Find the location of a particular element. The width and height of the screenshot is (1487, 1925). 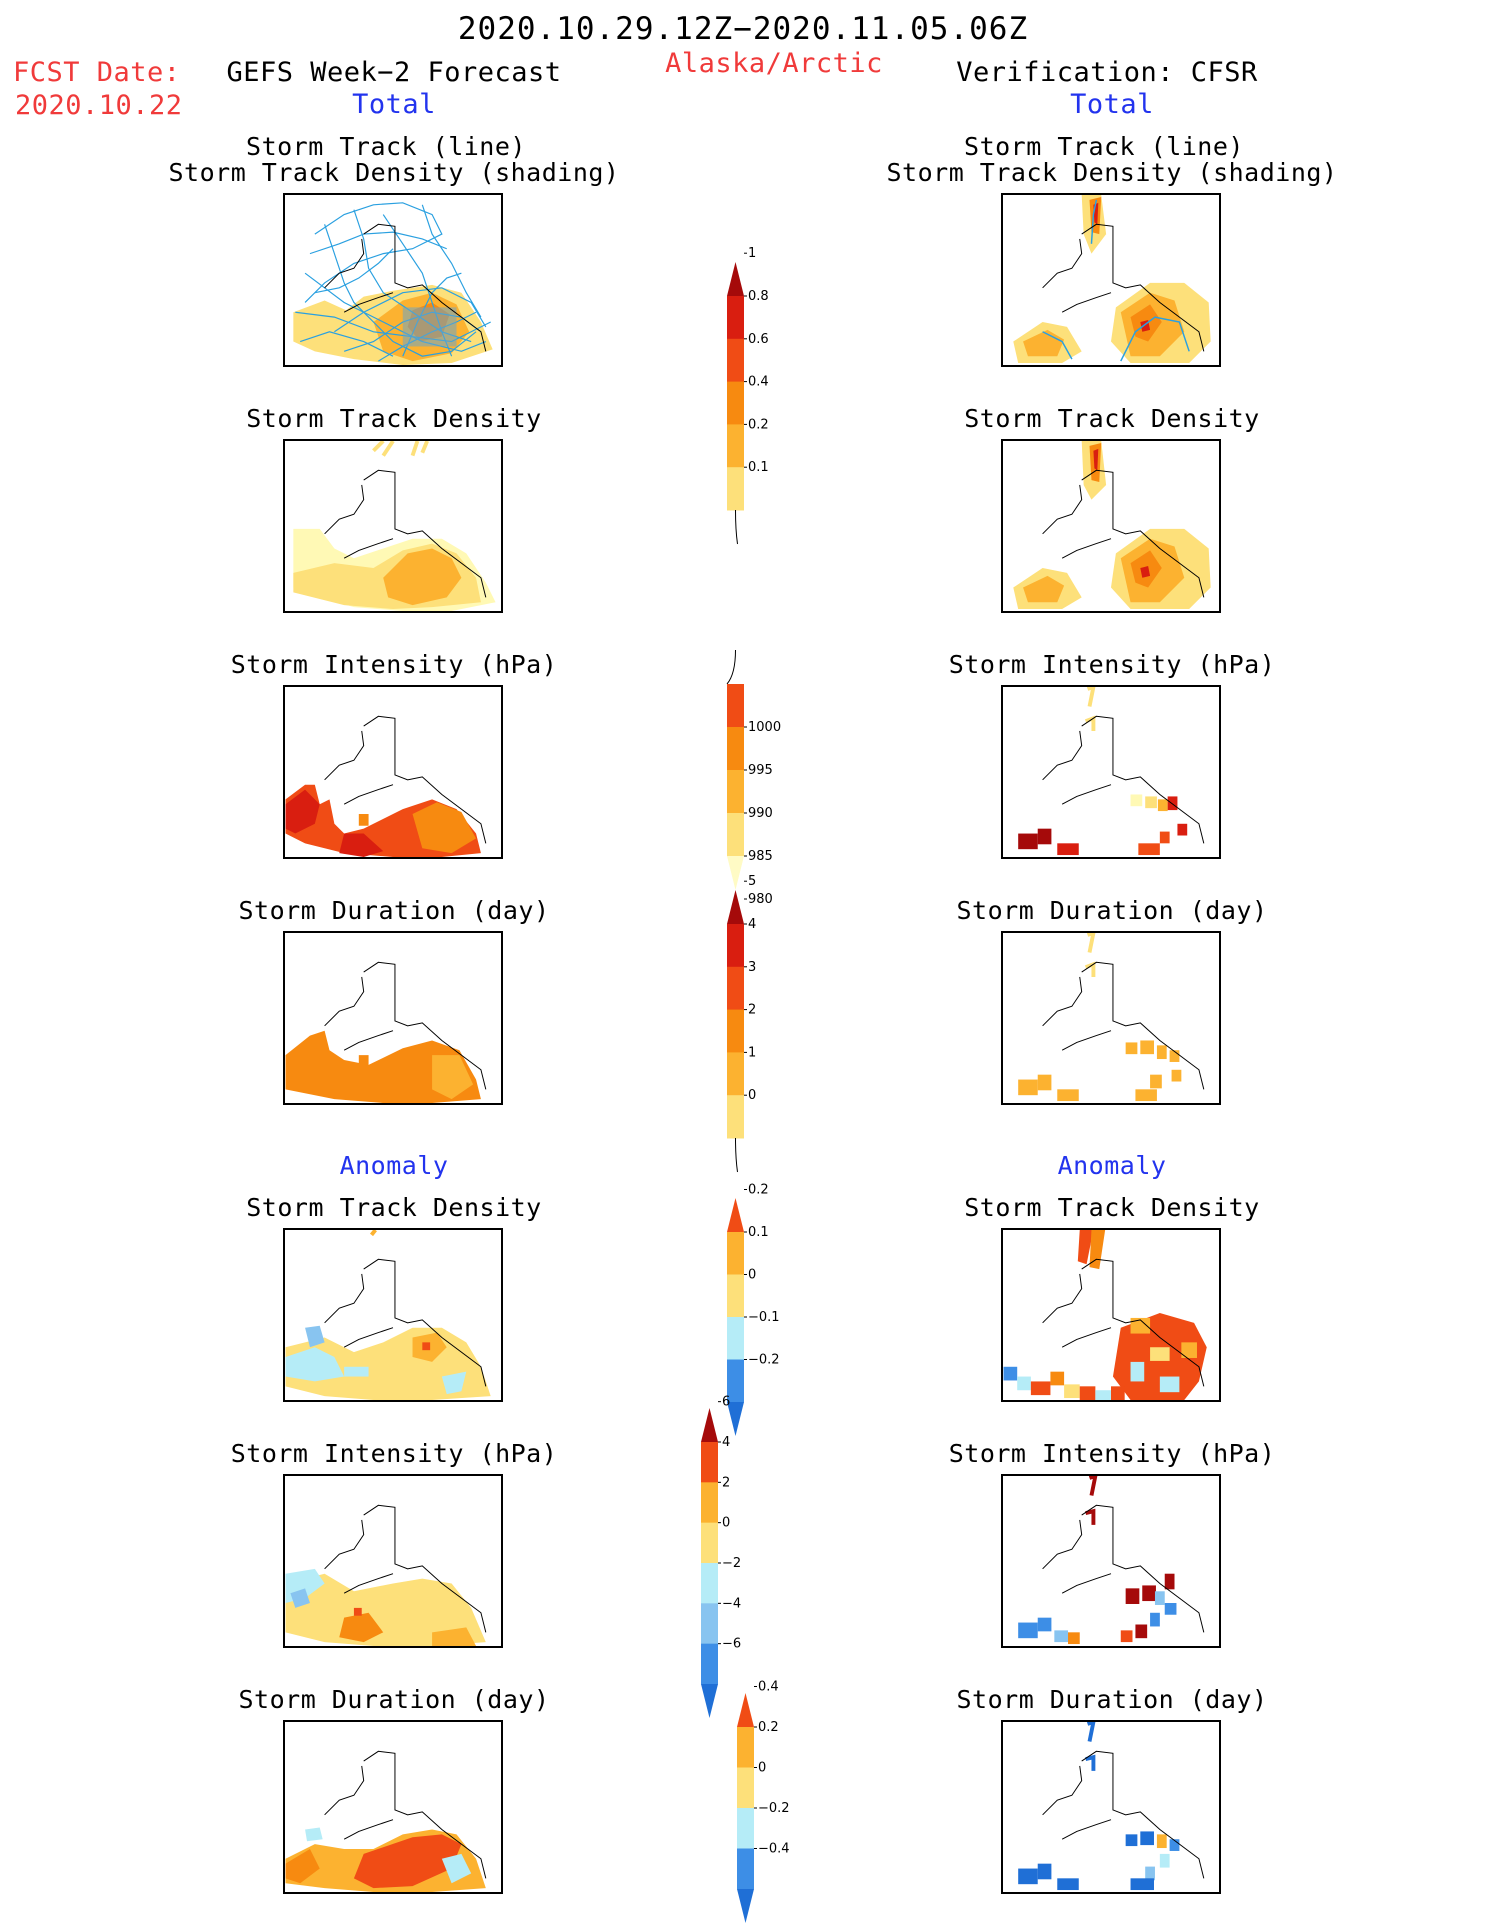

colorbar-tick-label: 990 is located at coordinates (760, 813).